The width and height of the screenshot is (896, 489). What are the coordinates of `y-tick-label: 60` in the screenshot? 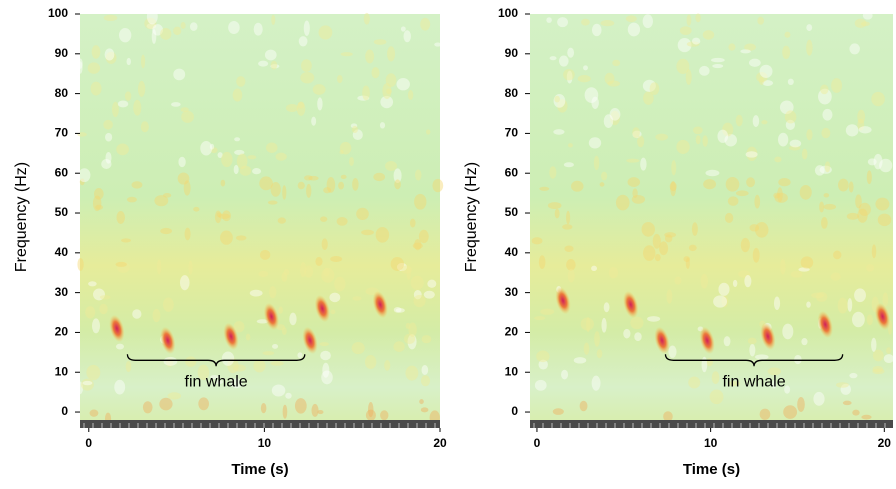 It's located at (512, 172).